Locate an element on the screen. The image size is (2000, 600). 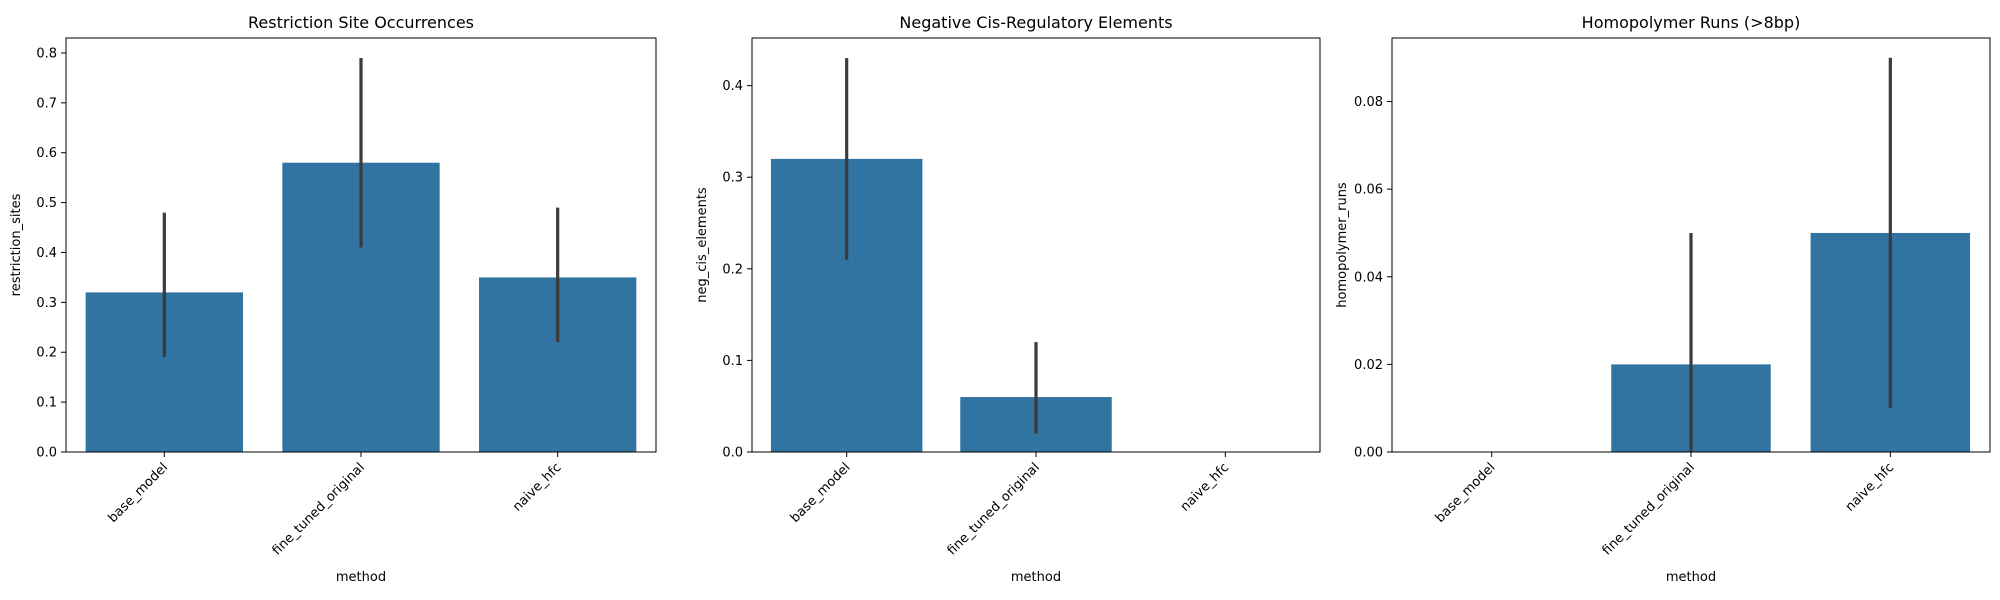
y-axis-label: restriction_sites is located at coordinates (16, 244).